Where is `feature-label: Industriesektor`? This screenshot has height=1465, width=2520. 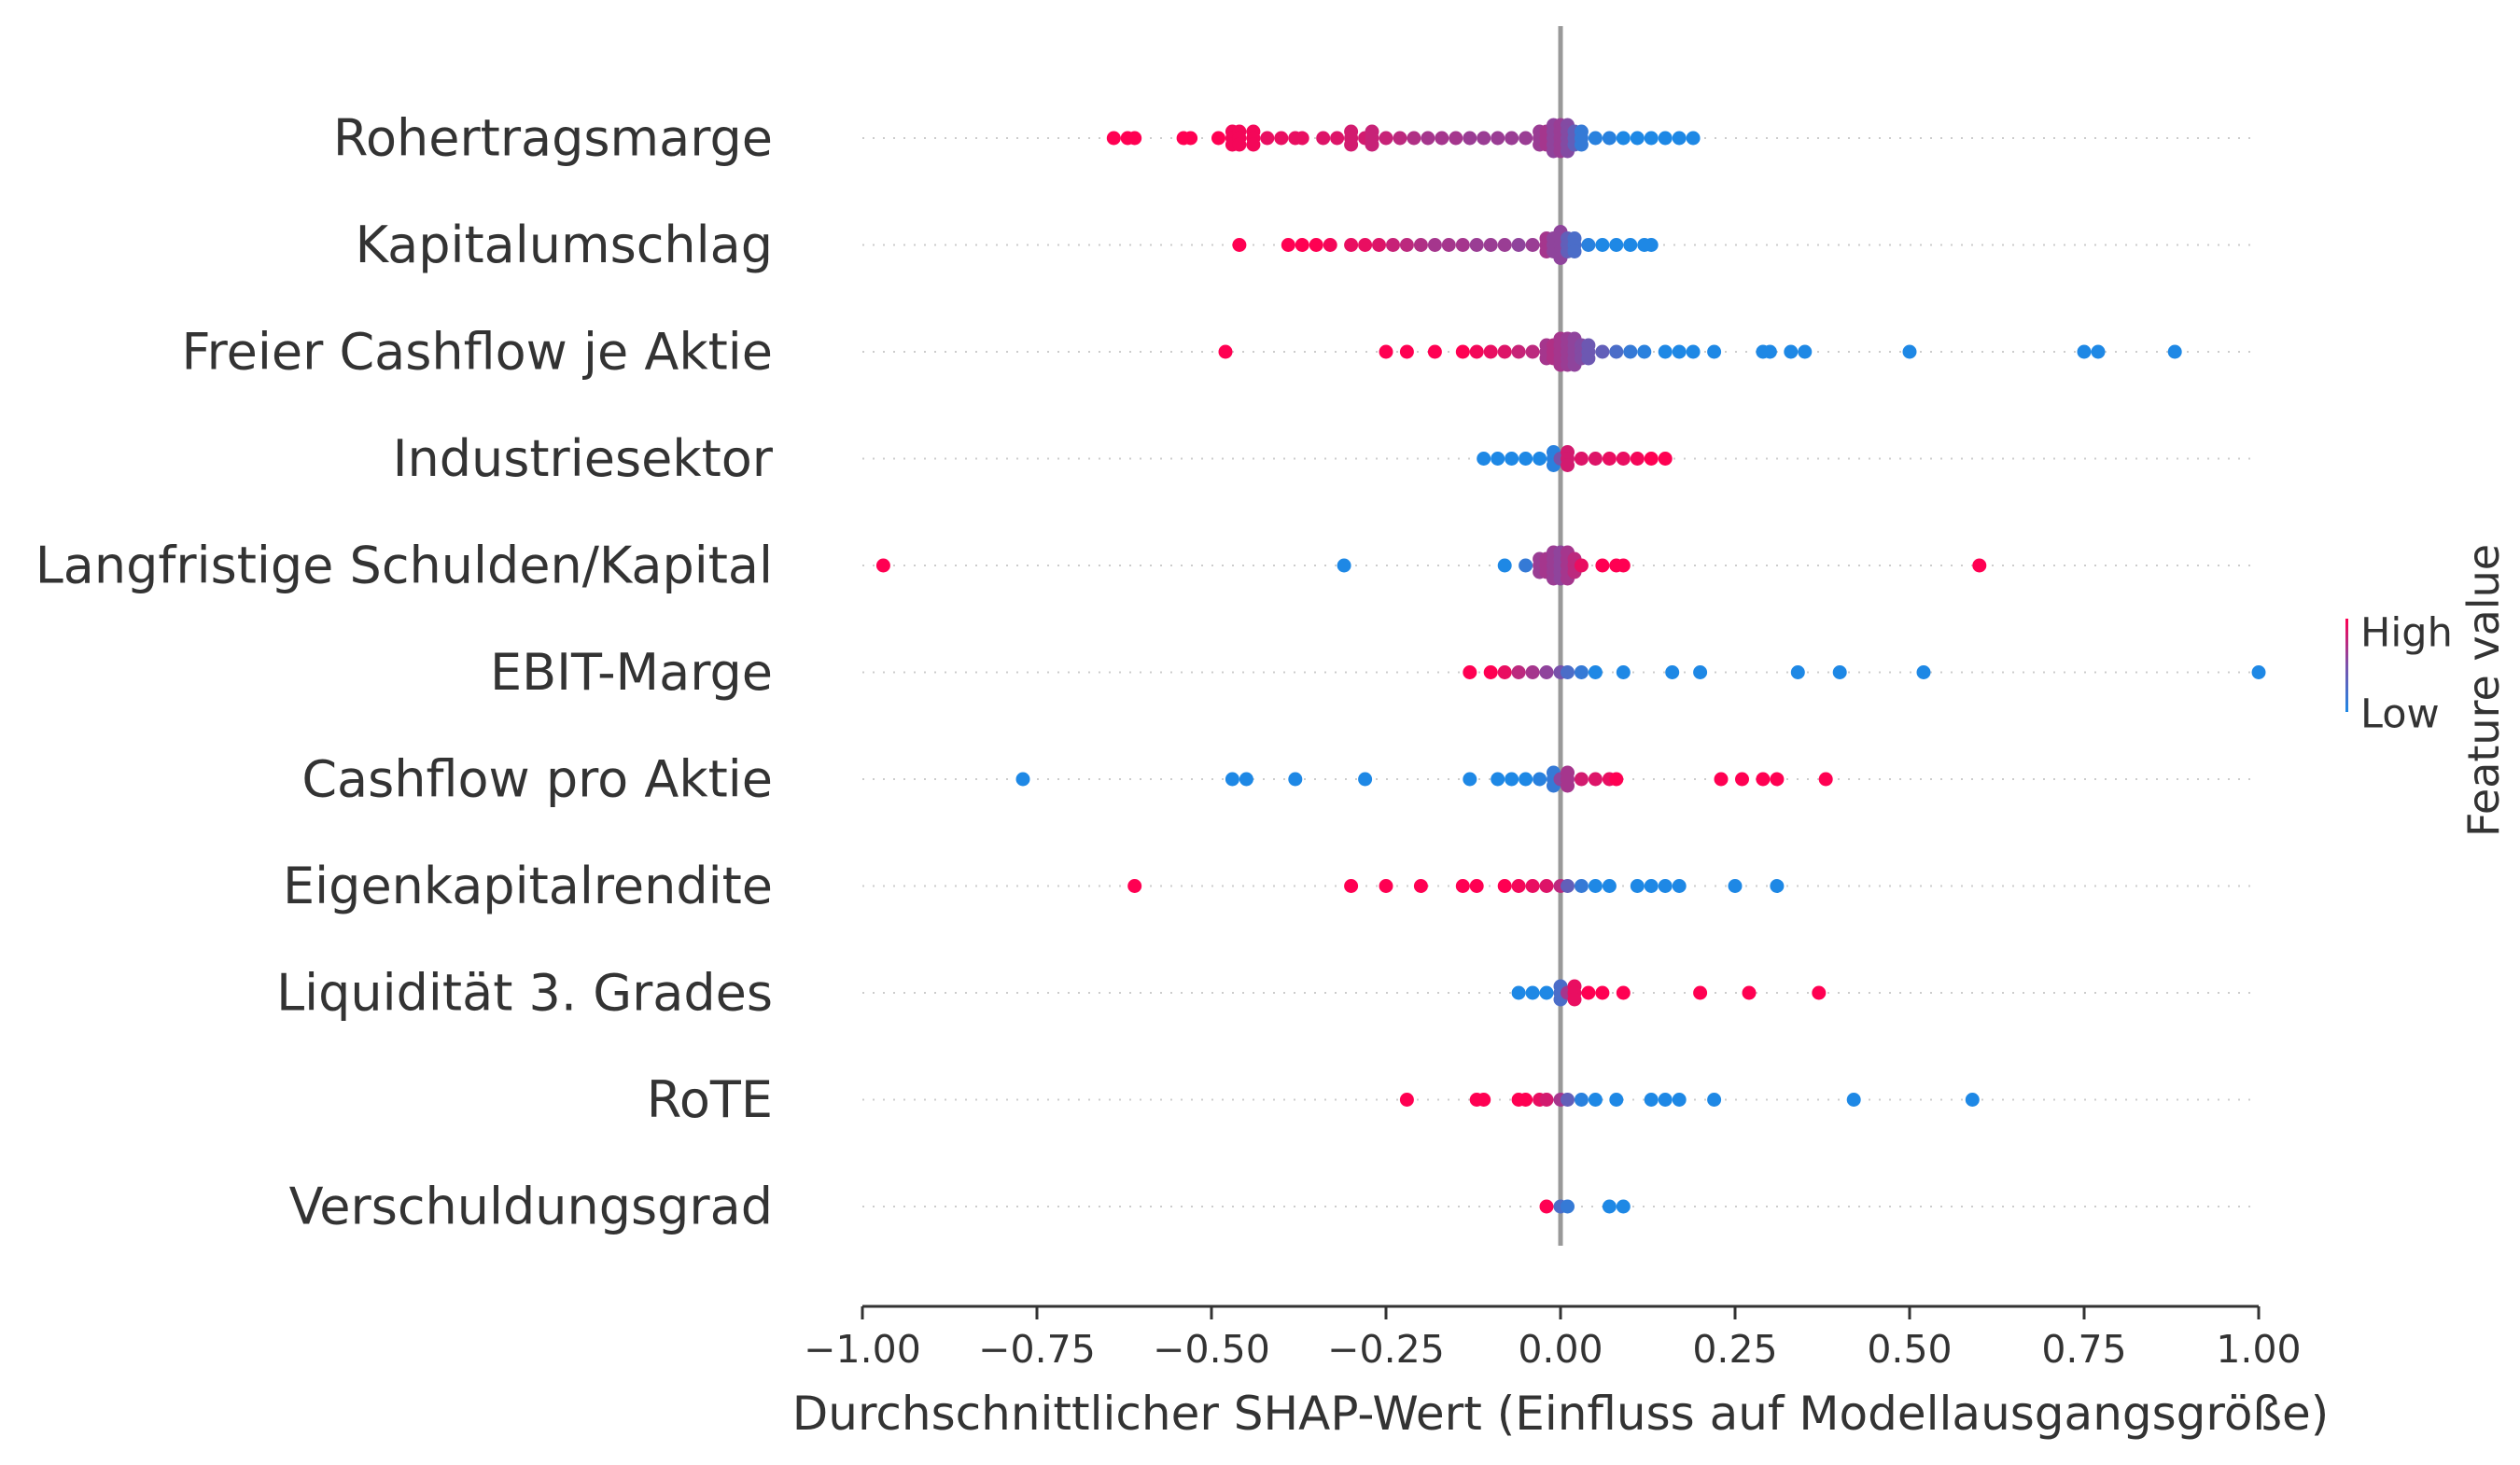
feature-label: Industriesektor is located at coordinates (583, 458).